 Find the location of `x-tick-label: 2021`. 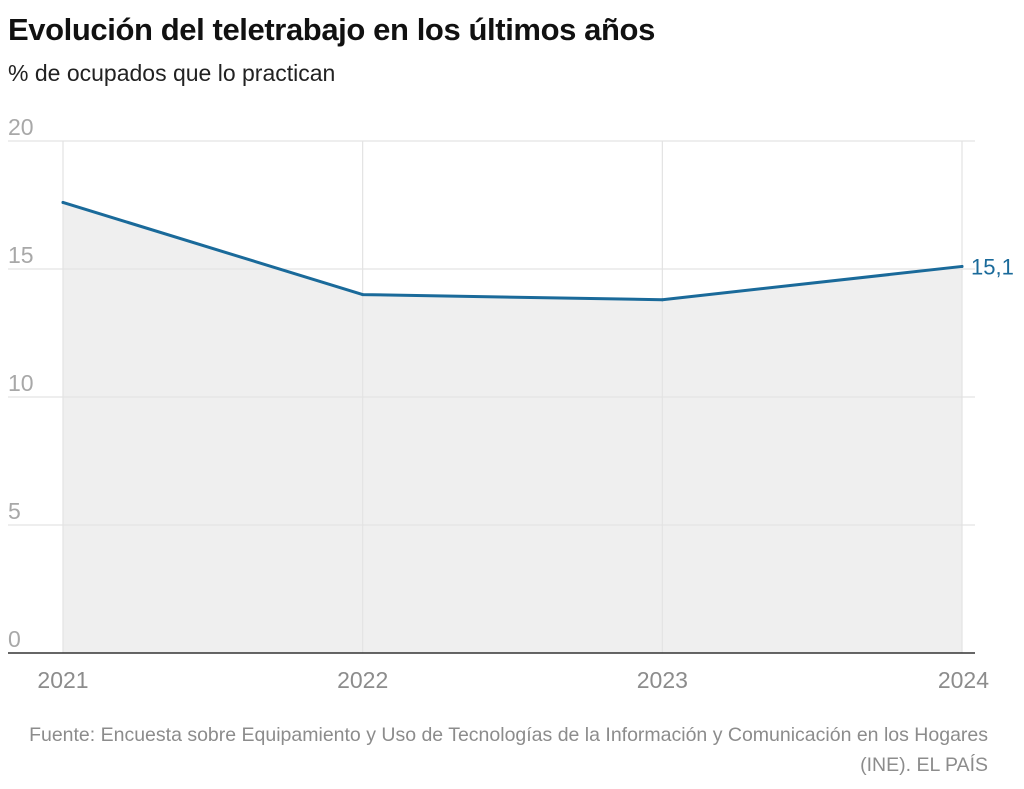

x-tick-label: 2021 is located at coordinates (62, 680).